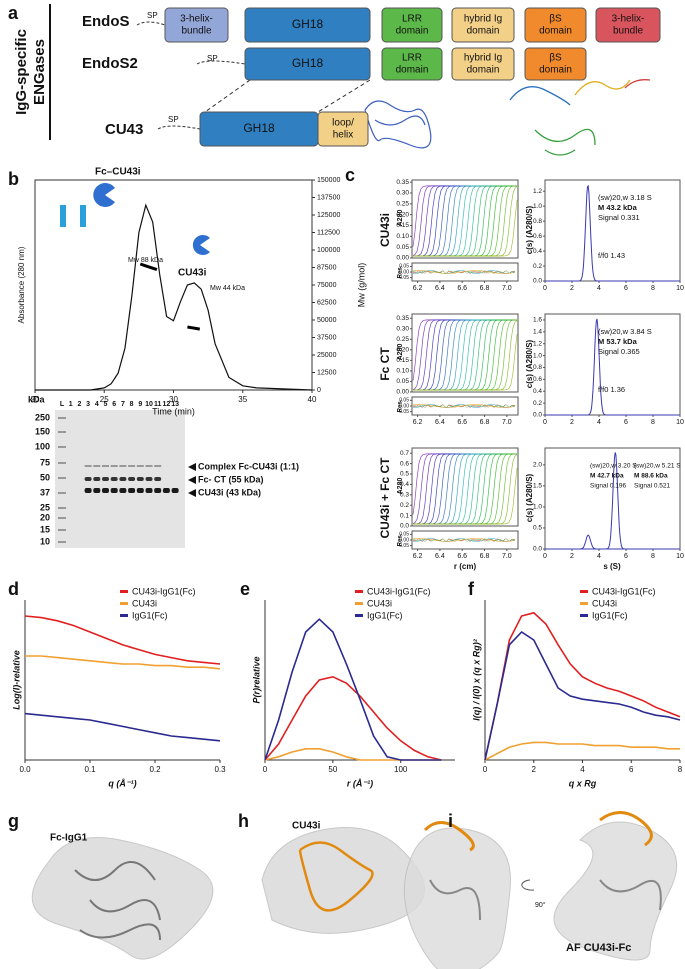 The width and height of the screenshot is (685, 969). I want to click on raw-y-tick-label: 0.00, so click(402, 258).